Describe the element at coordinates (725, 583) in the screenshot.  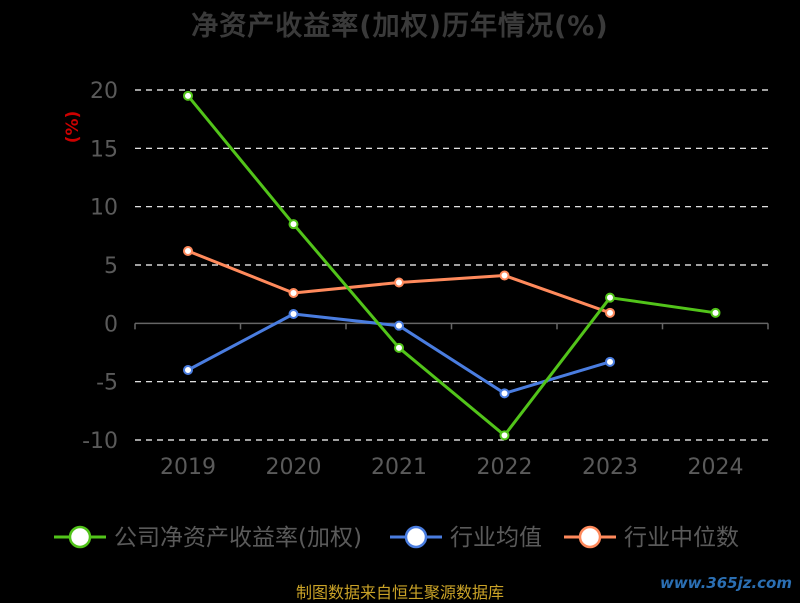
I see `watermark: www.365jz.com` at that location.